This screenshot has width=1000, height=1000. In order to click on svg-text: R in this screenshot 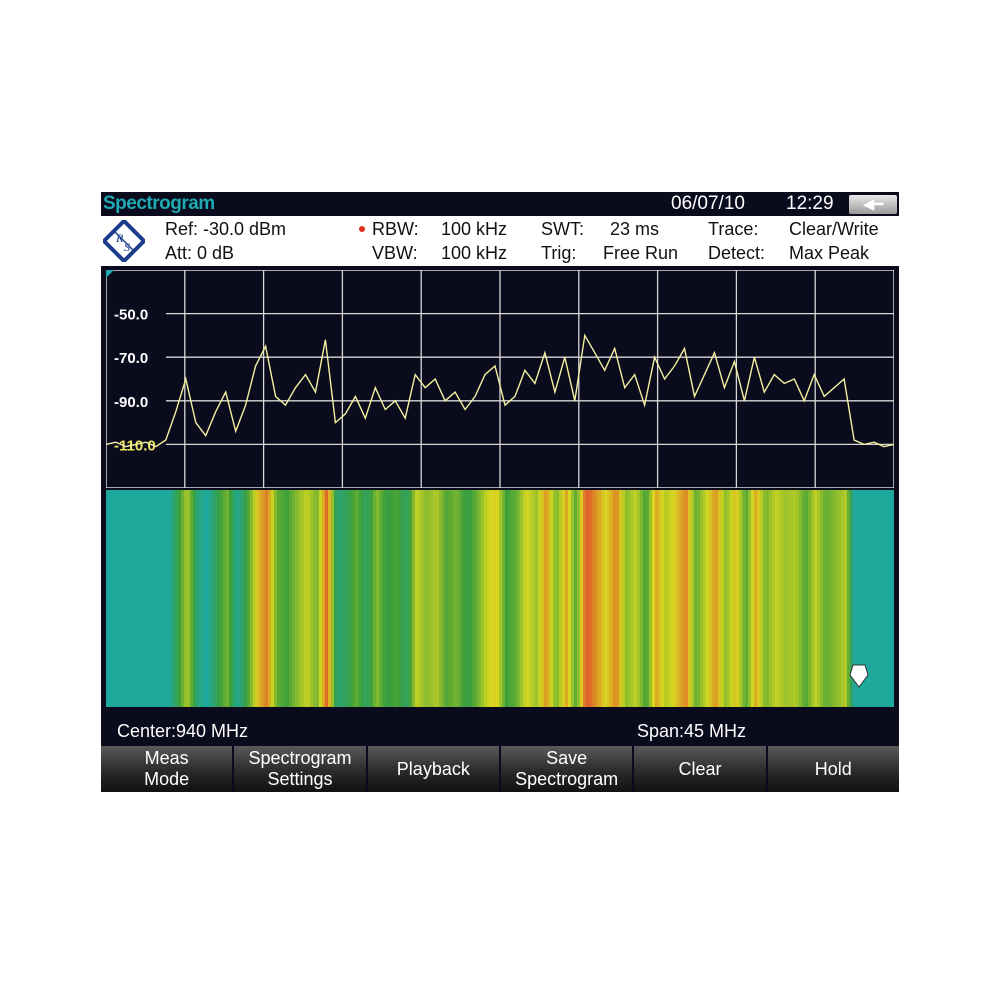, I will do `click(119, 238)`.